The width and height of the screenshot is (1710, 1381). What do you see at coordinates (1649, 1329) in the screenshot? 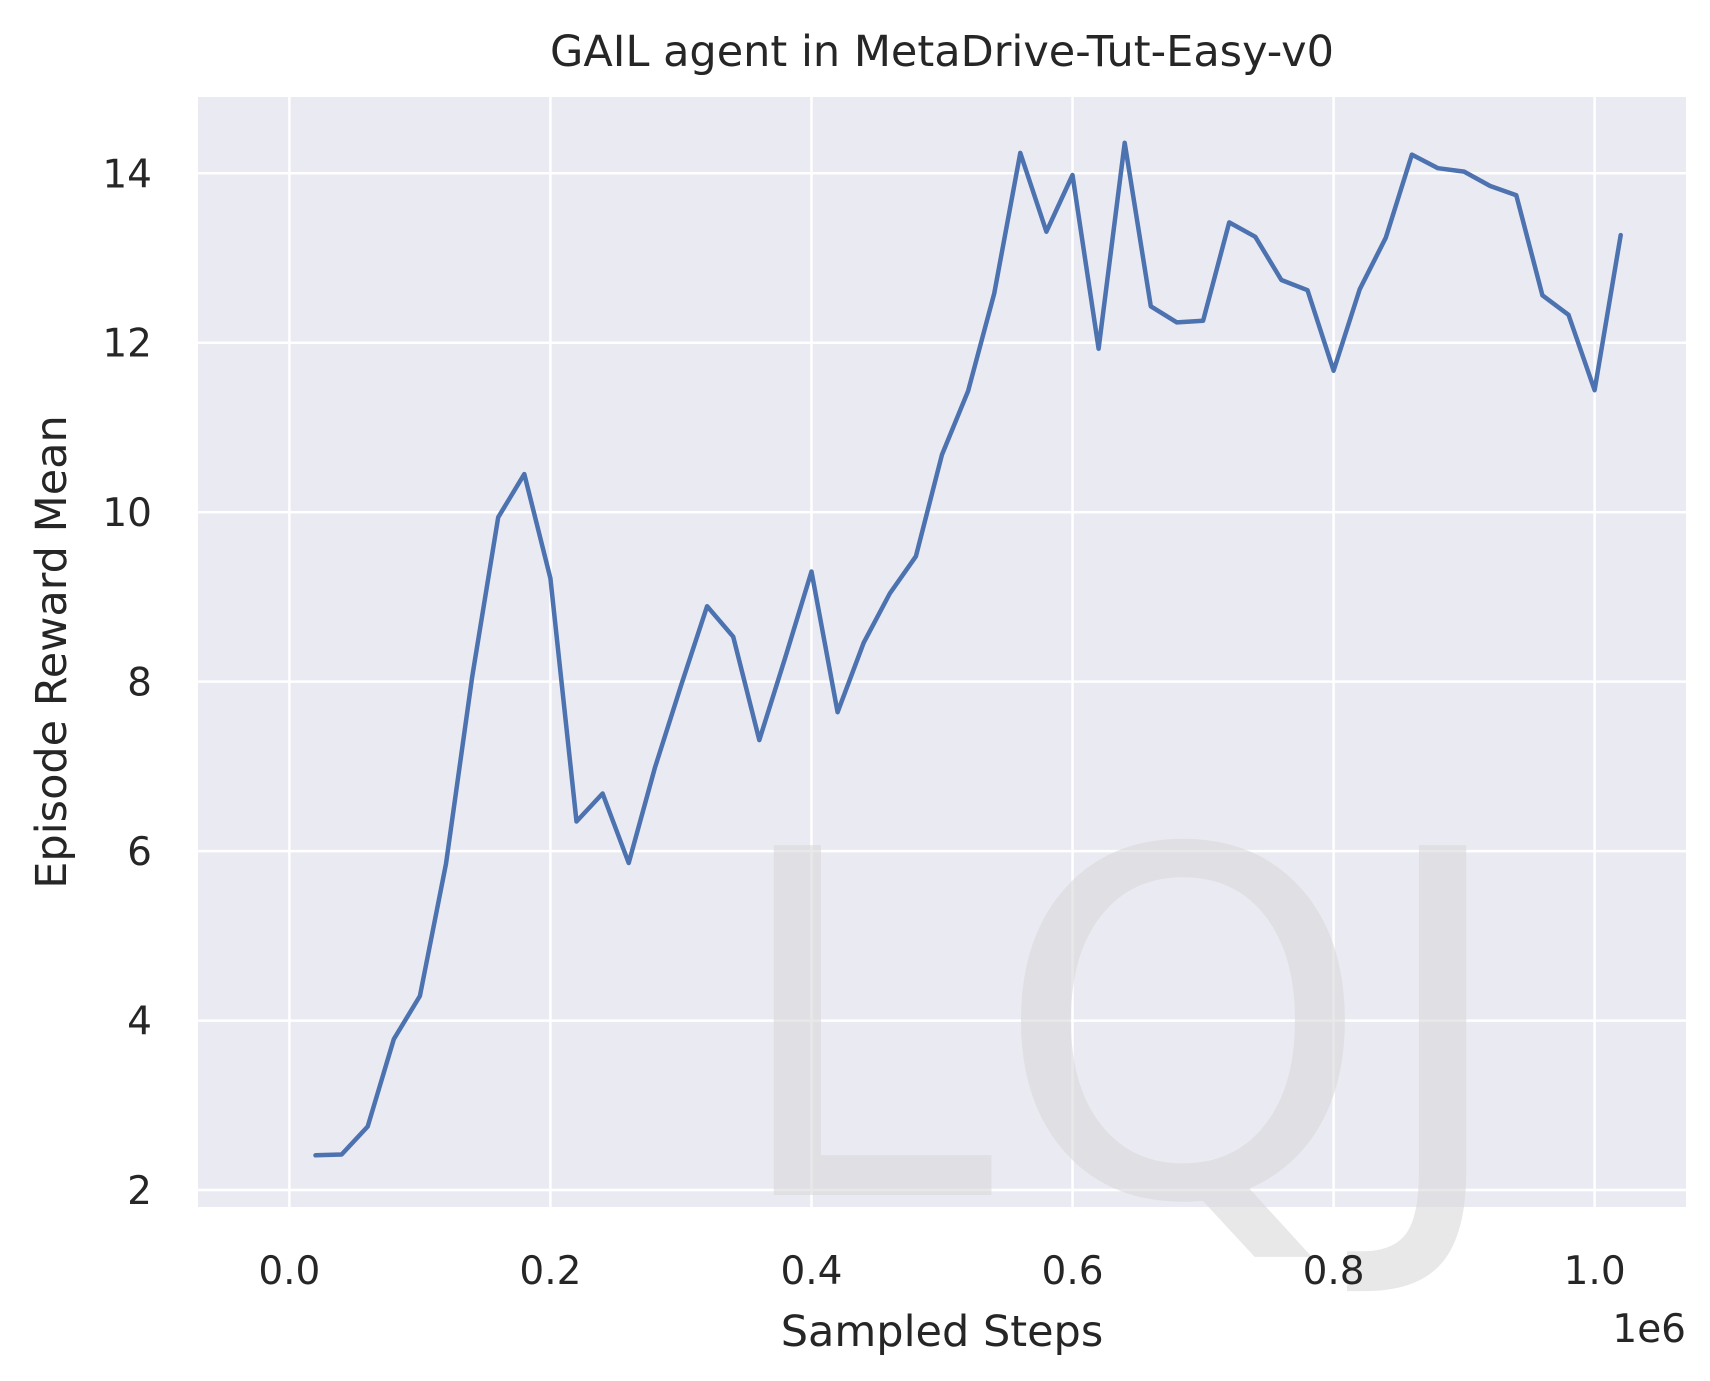
I see `x-offset-label: 1e6` at bounding box center [1649, 1329].